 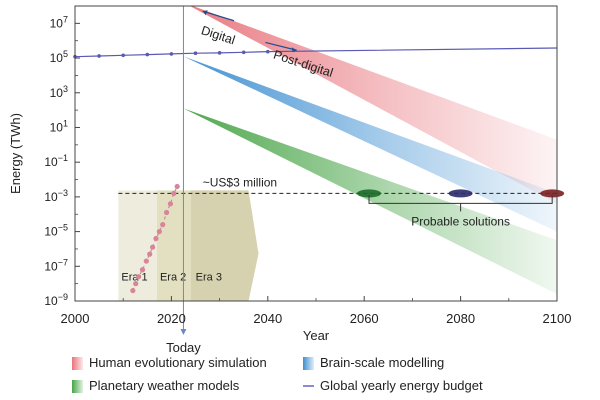 I want to click on y-tick-label: 10⁻³, so click(x=56, y=196).